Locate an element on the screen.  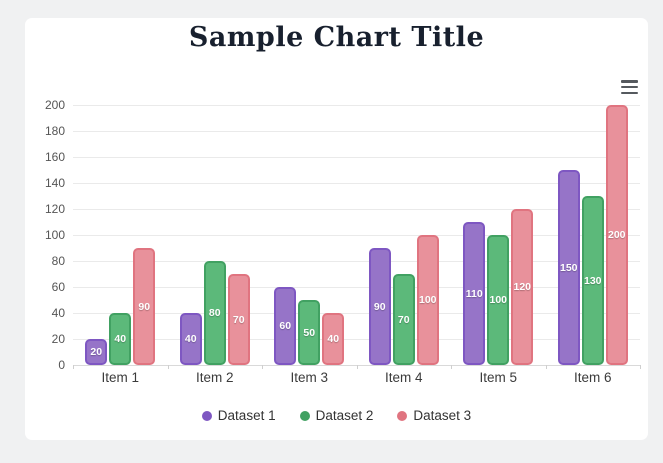
bar-value-label: 110 is located at coordinates (474, 293).